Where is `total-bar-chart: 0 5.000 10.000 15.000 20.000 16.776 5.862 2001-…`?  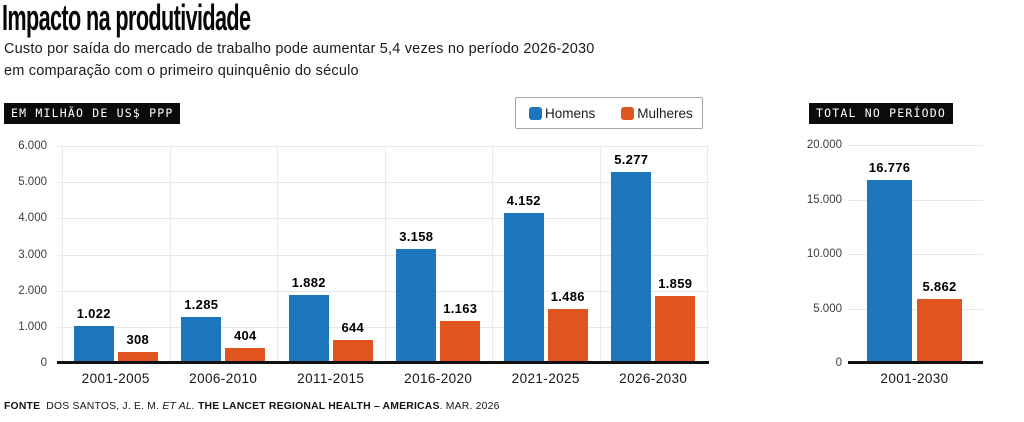
total-bar-chart: 0 5.000 10.000 15.000 20.000 16.776 5.862 2001-… is located at coordinates (895, 262).